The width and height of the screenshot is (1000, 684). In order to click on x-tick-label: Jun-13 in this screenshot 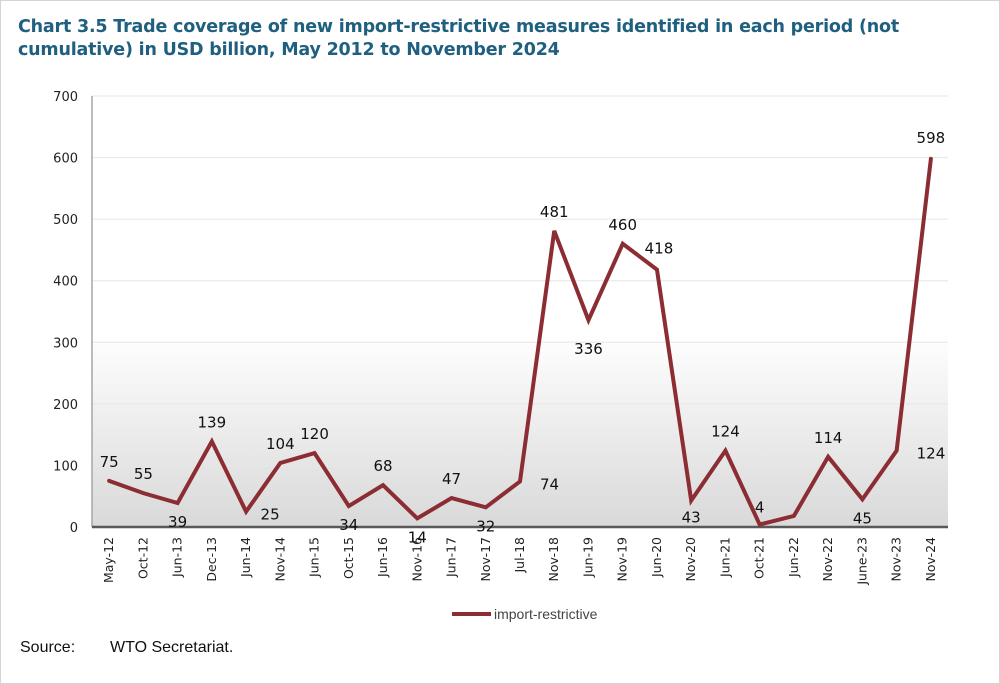, I will do `click(177, 557)`.